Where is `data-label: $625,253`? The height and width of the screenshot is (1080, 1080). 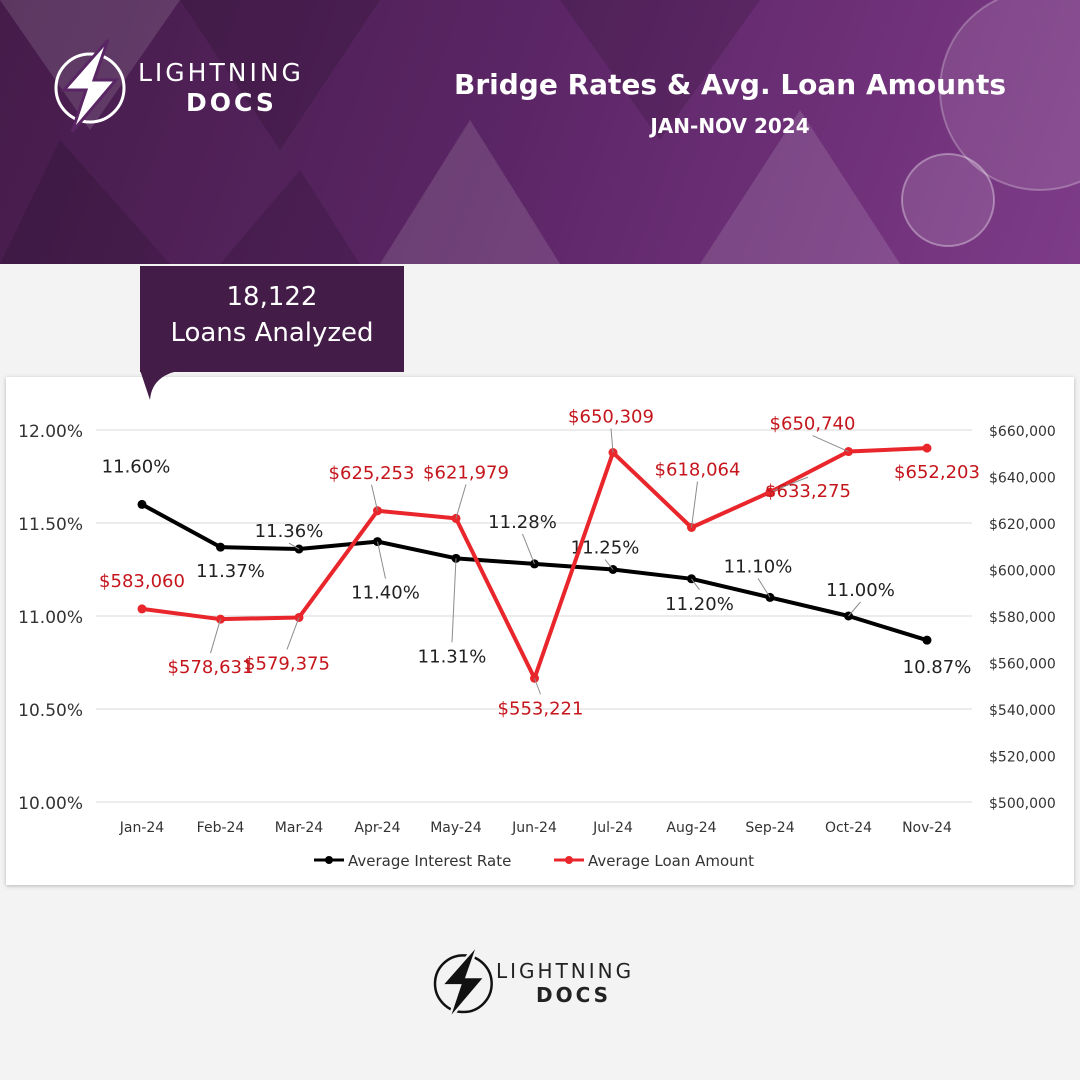
data-label: $625,253 is located at coordinates (372, 473).